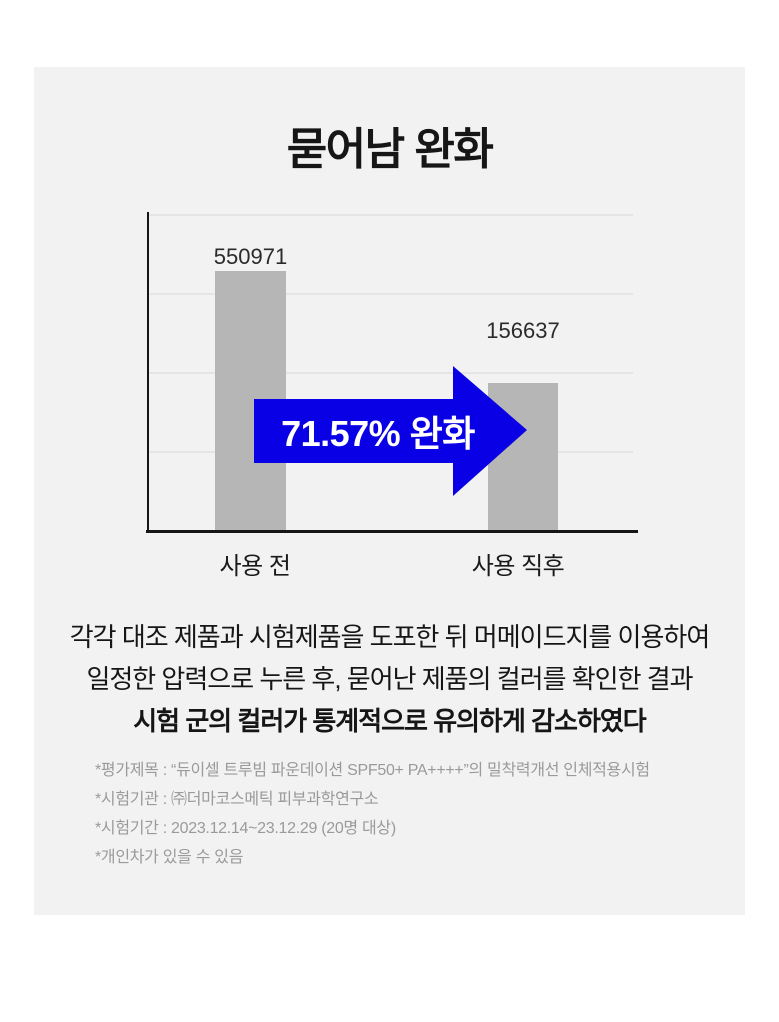 The height and width of the screenshot is (1022, 779). What do you see at coordinates (523, 330) in the screenshot?
I see `value-label-after: 156637` at bounding box center [523, 330].